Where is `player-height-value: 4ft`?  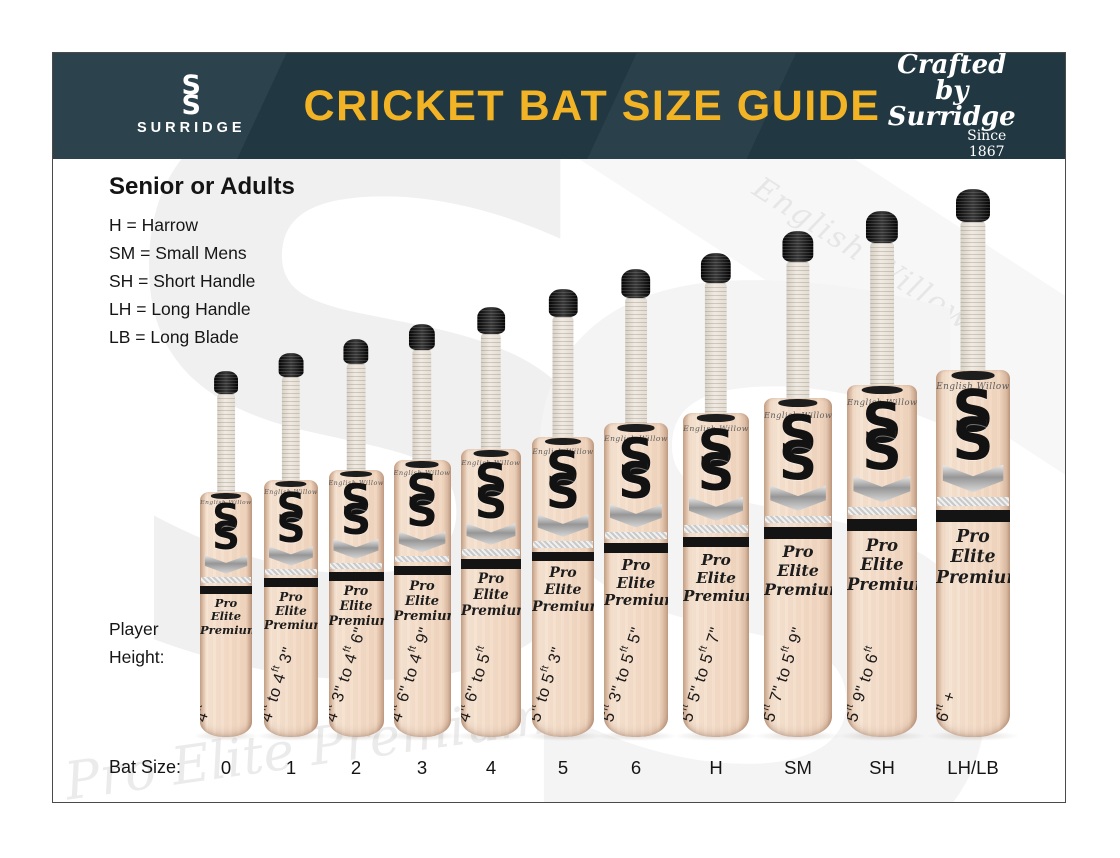 player-height-value: 4ft is located at coordinates (206, 713).